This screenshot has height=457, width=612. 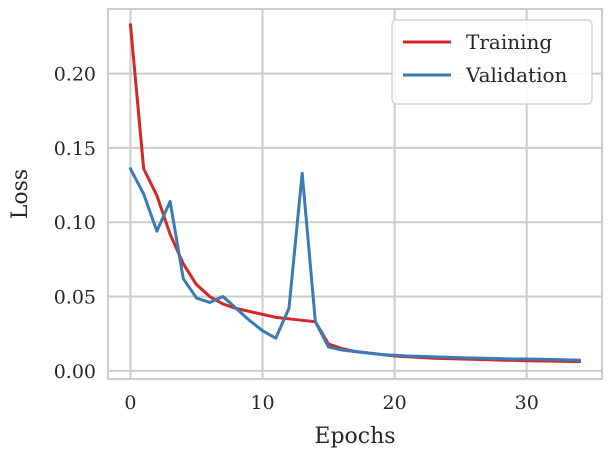 What do you see at coordinates (75, 372) in the screenshot?
I see `y-tick-label: 0.00` at bounding box center [75, 372].